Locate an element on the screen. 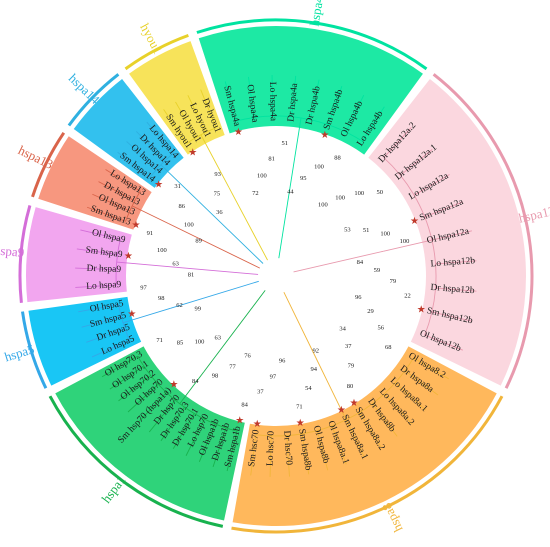  bootstrap-value: 76 is located at coordinates (247, 356).